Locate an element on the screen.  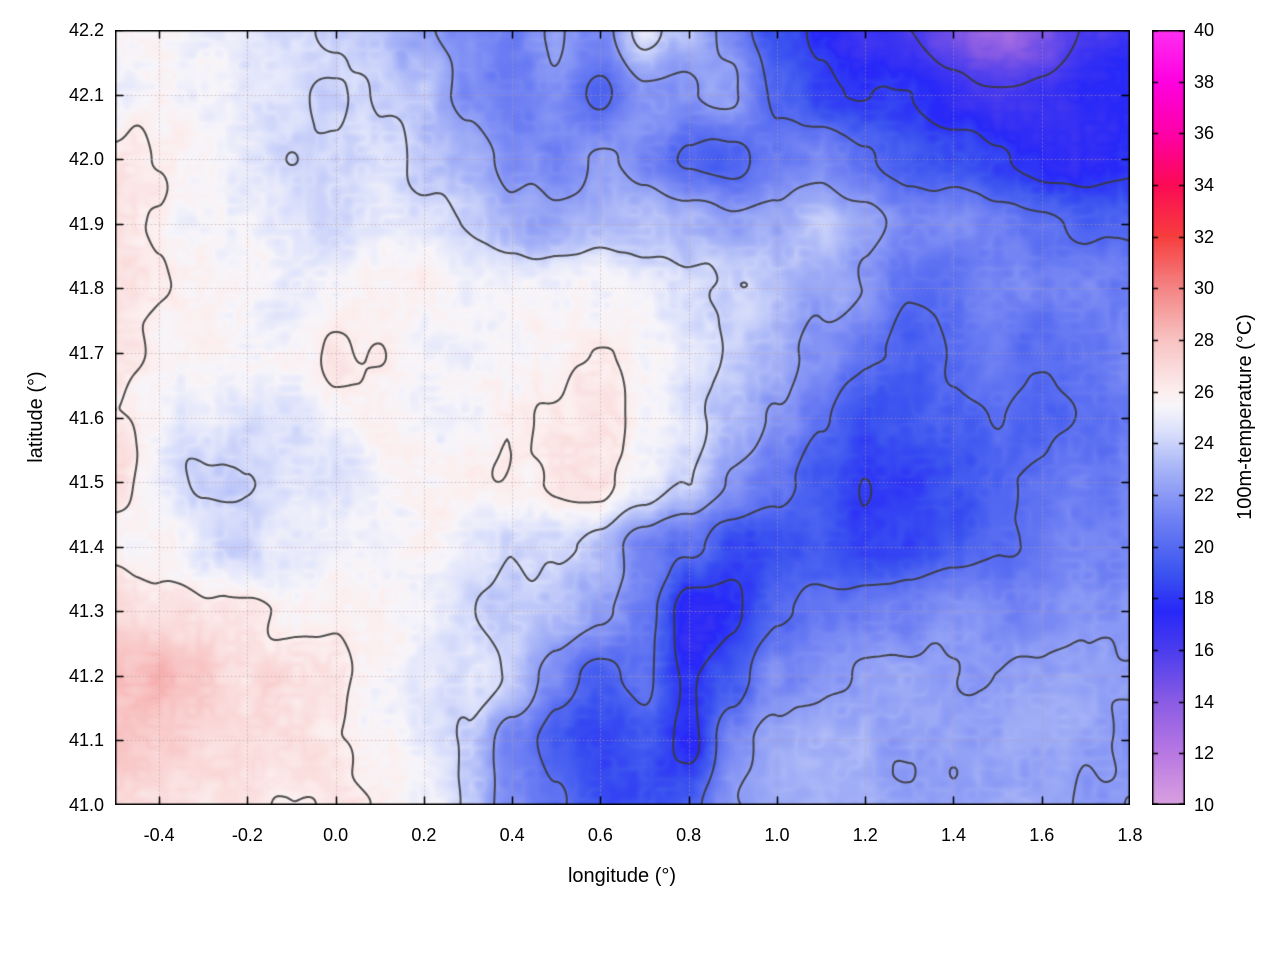
x-tick-label: 1.6 is located at coordinates (1042, 835).